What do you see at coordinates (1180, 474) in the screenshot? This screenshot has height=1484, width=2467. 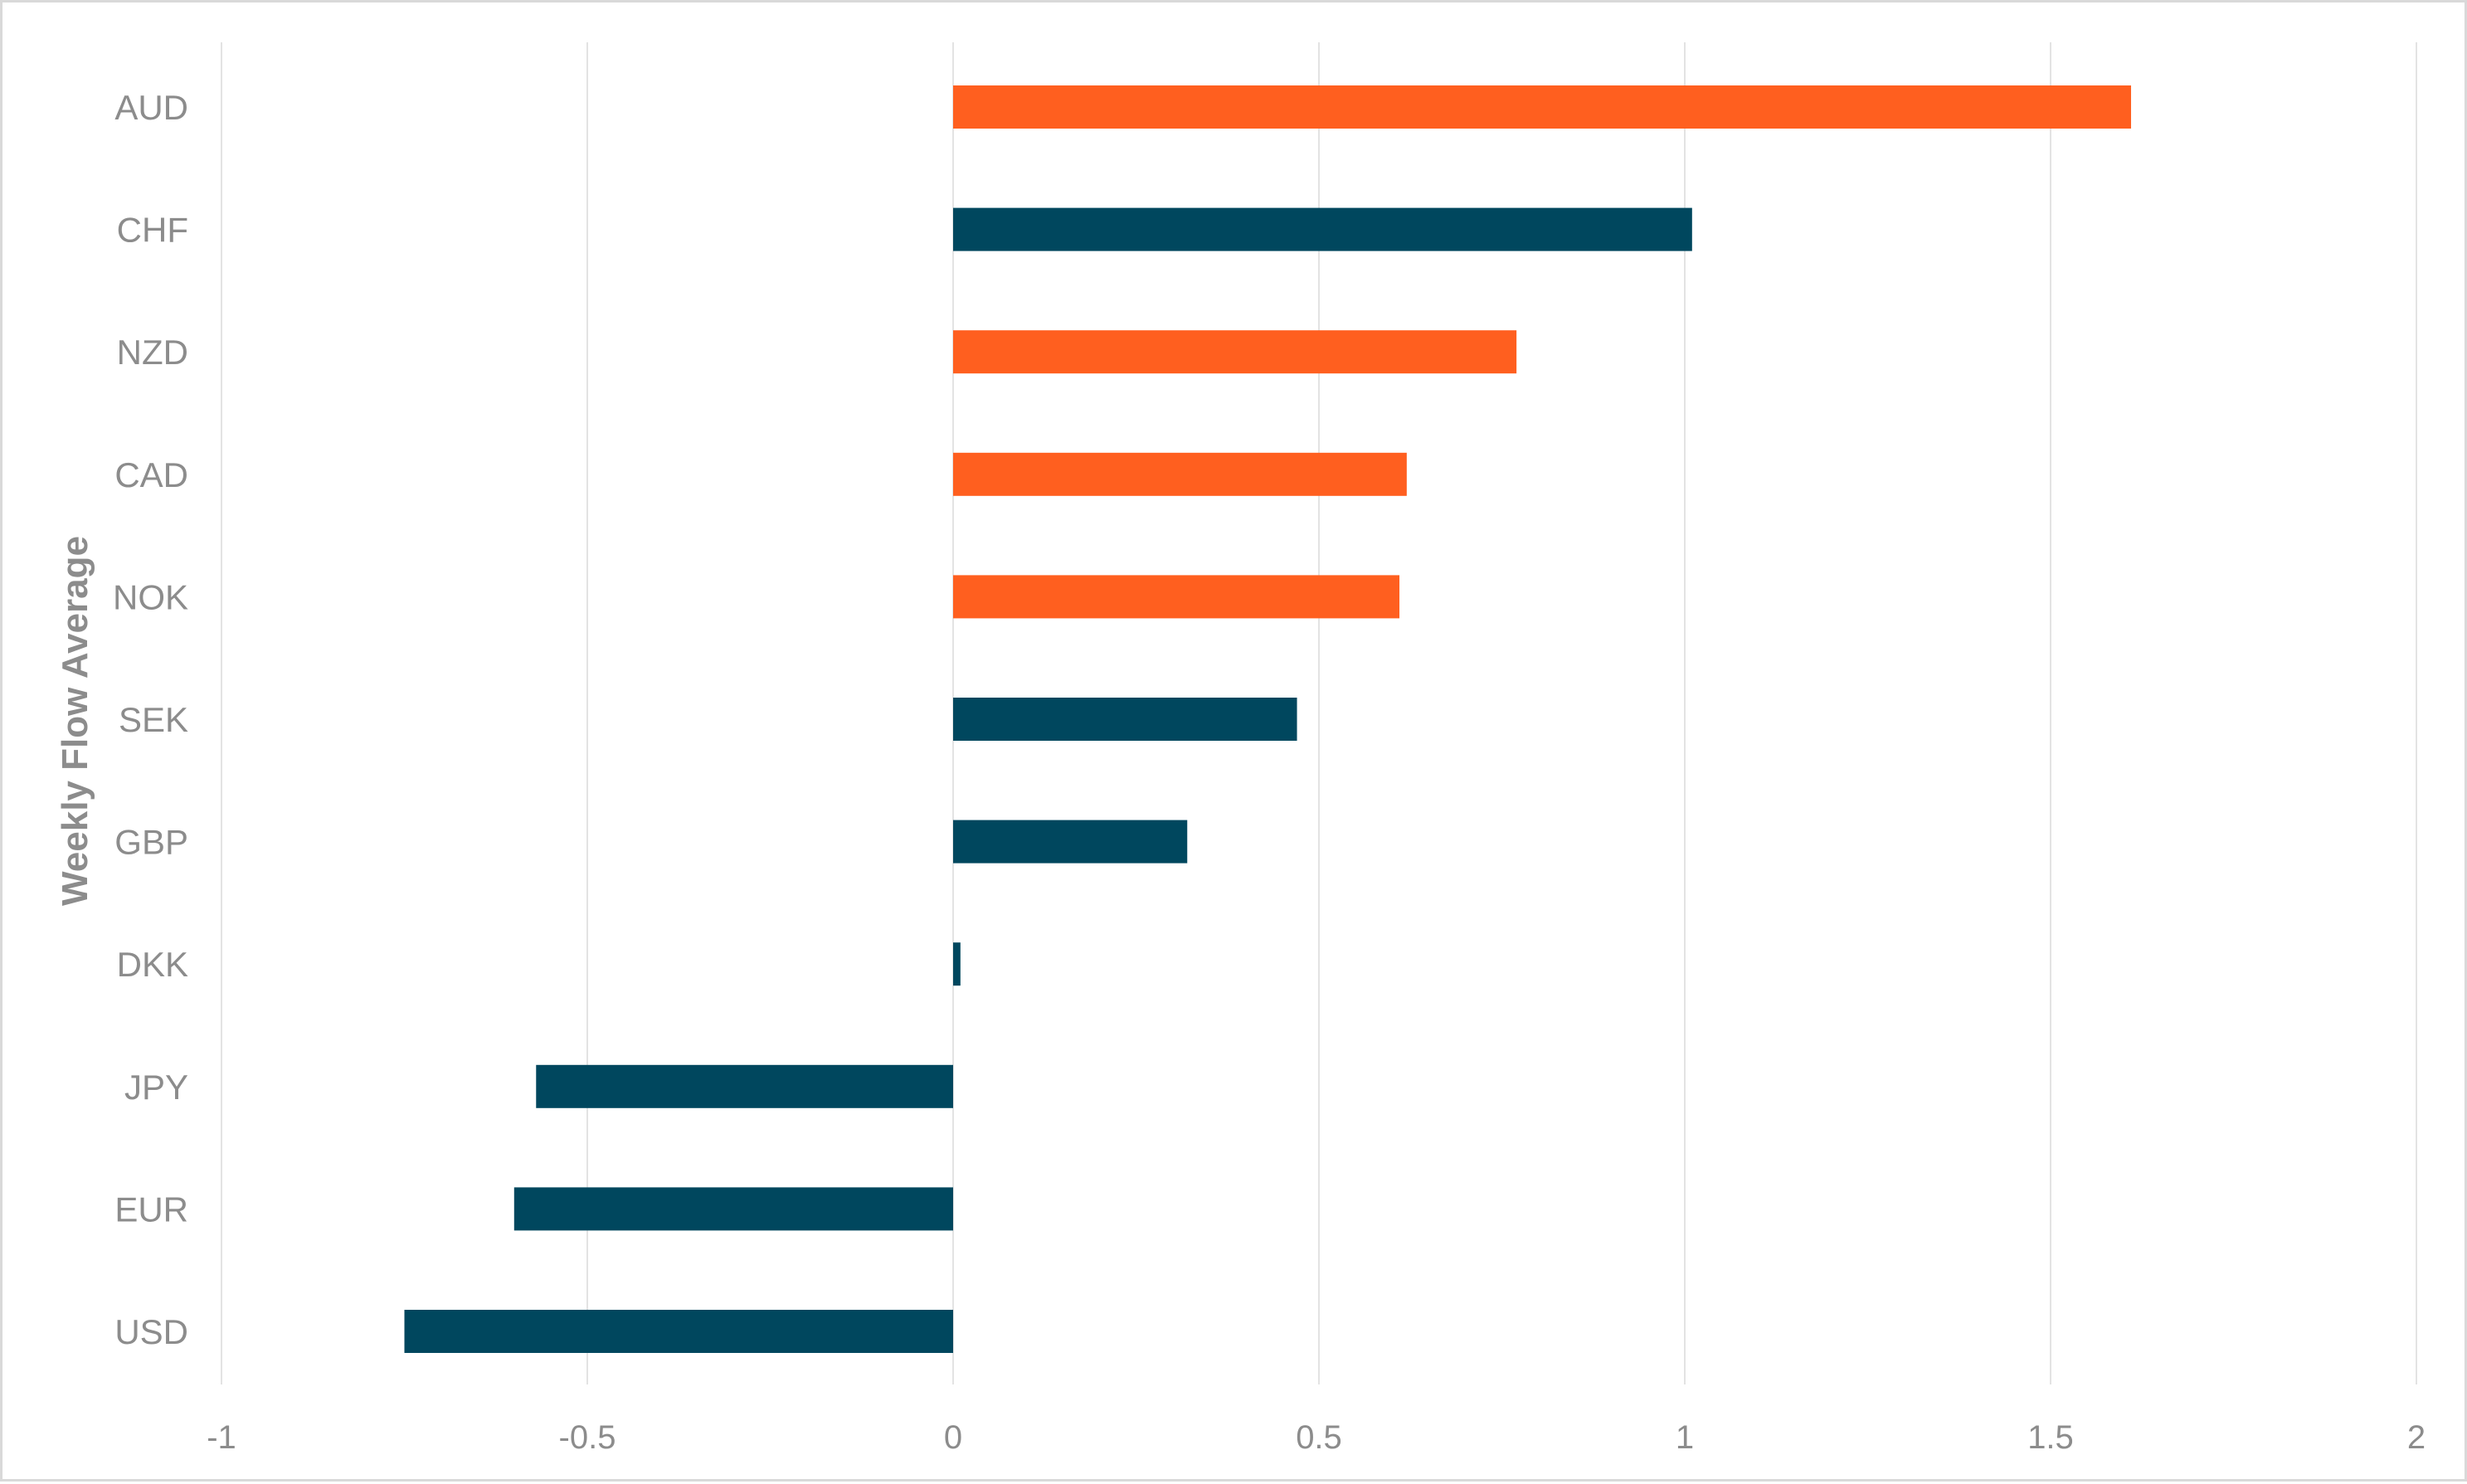 I see `bar-cad` at bounding box center [1180, 474].